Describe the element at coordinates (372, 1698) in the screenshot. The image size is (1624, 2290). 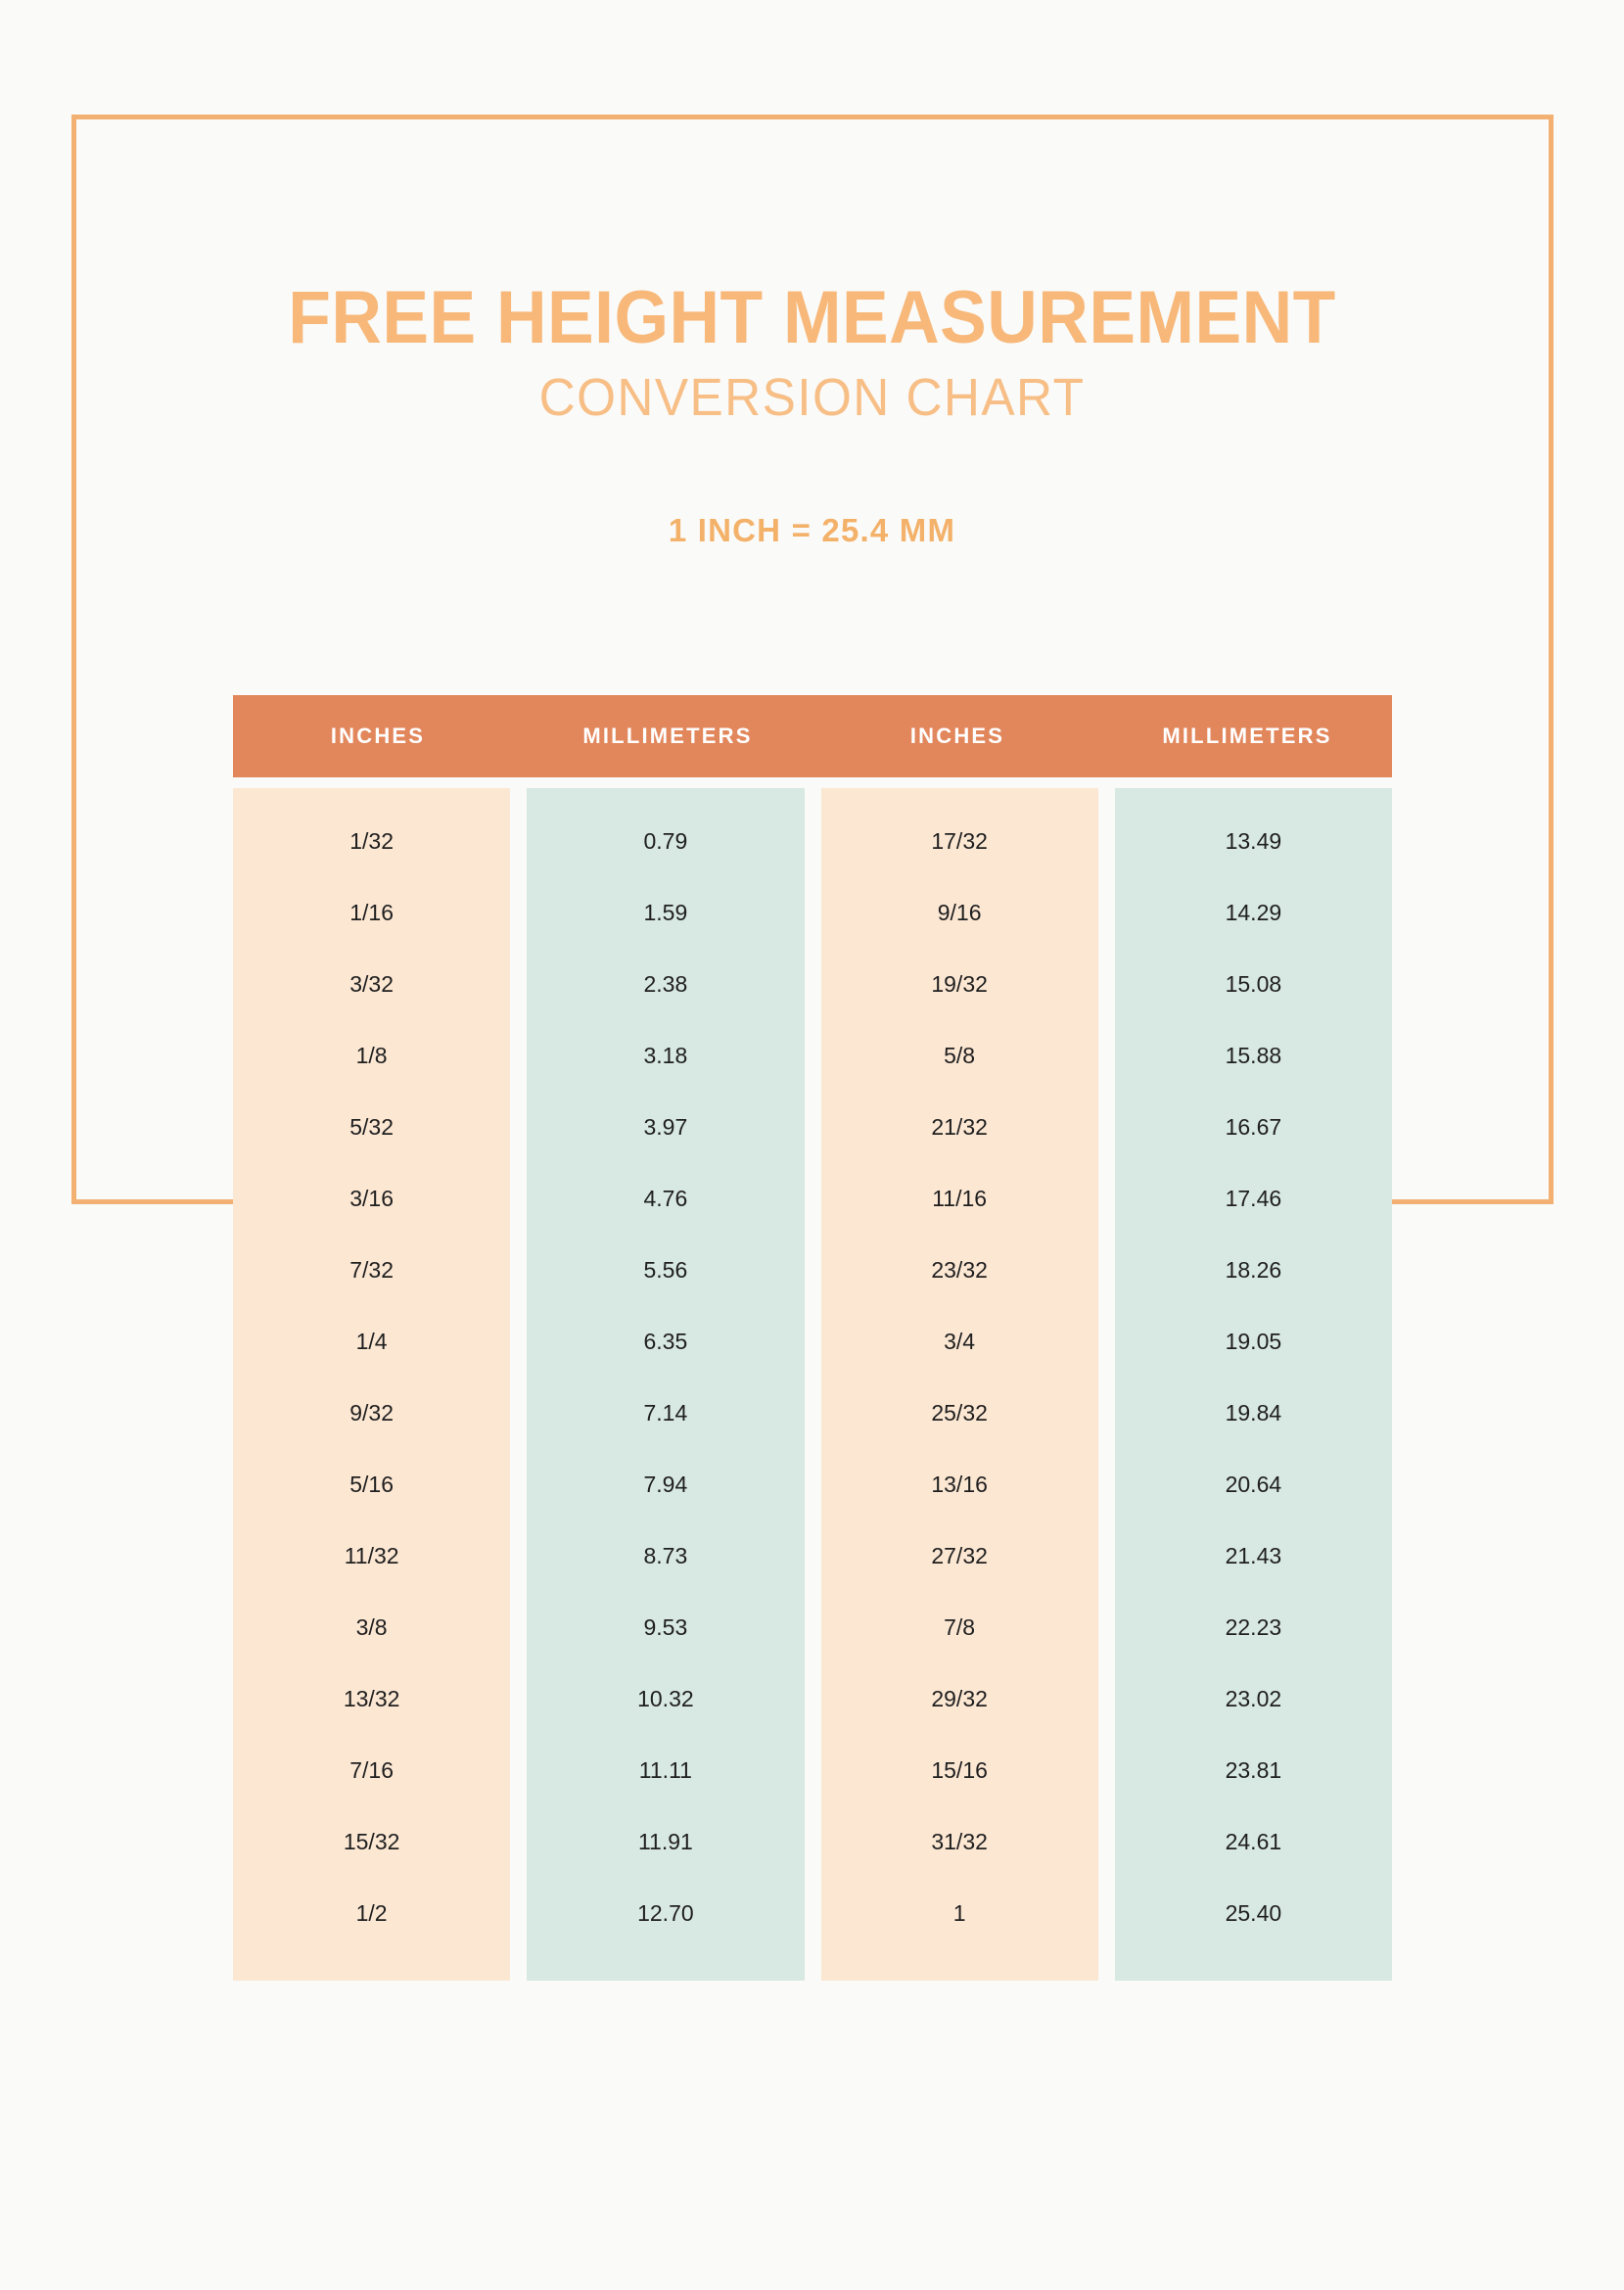
I see `data-cell: 13/32` at that location.